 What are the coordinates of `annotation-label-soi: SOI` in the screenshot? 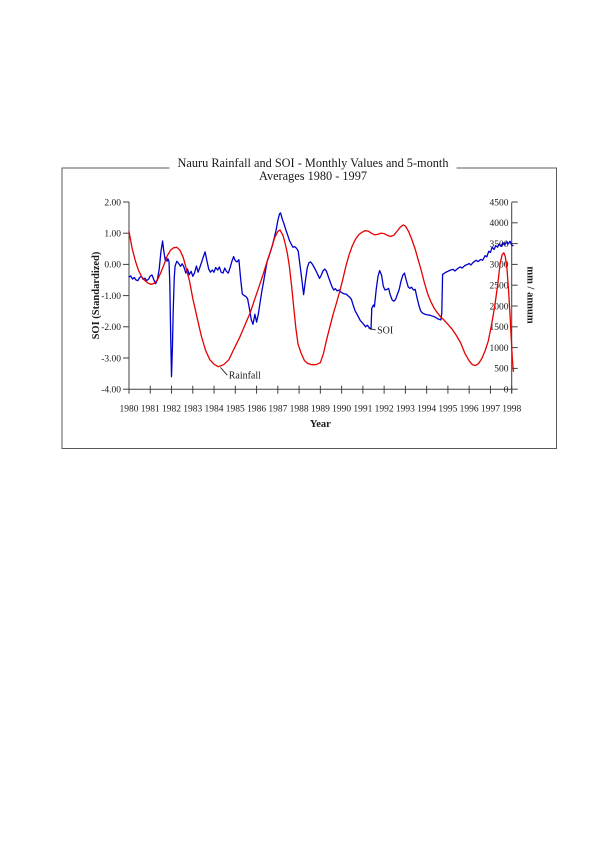 It's located at (385, 330).